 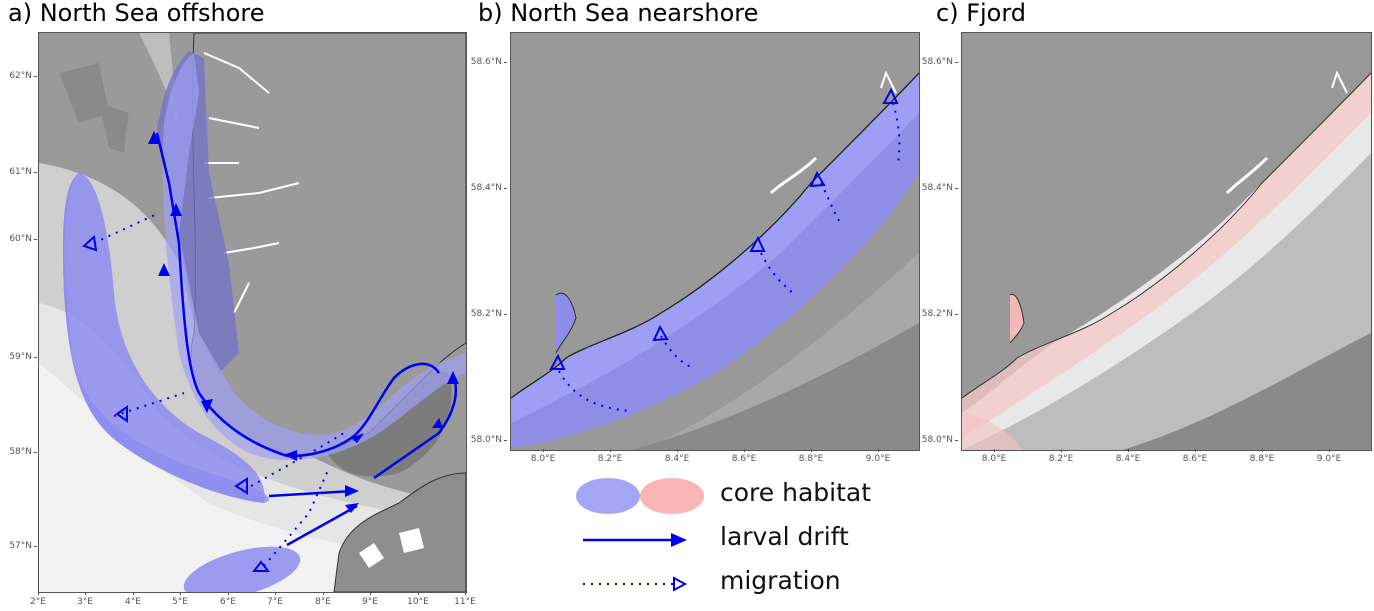 What do you see at coordinates (784, 536) in the screenshot?
I see `legend-label: larval drift` at bounding box center [784, 536].